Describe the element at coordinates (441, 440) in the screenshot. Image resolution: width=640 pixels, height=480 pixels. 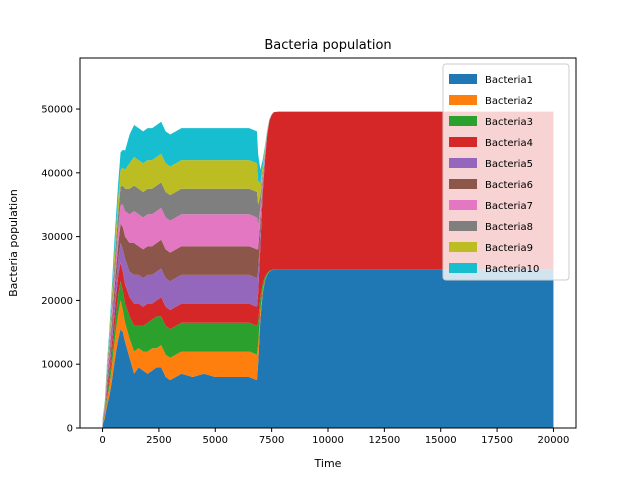
I see `x-tick-label: 15000` at that location.